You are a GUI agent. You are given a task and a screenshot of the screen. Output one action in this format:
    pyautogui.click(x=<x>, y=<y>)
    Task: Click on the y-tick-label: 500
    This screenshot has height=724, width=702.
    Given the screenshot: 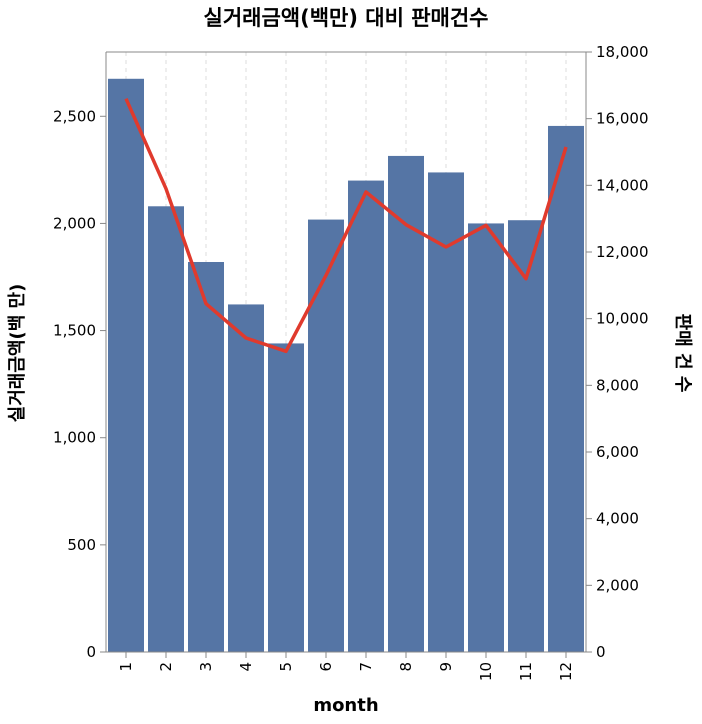 What is the action you would take?
    pyautogui.click(x=81, y=545)
    